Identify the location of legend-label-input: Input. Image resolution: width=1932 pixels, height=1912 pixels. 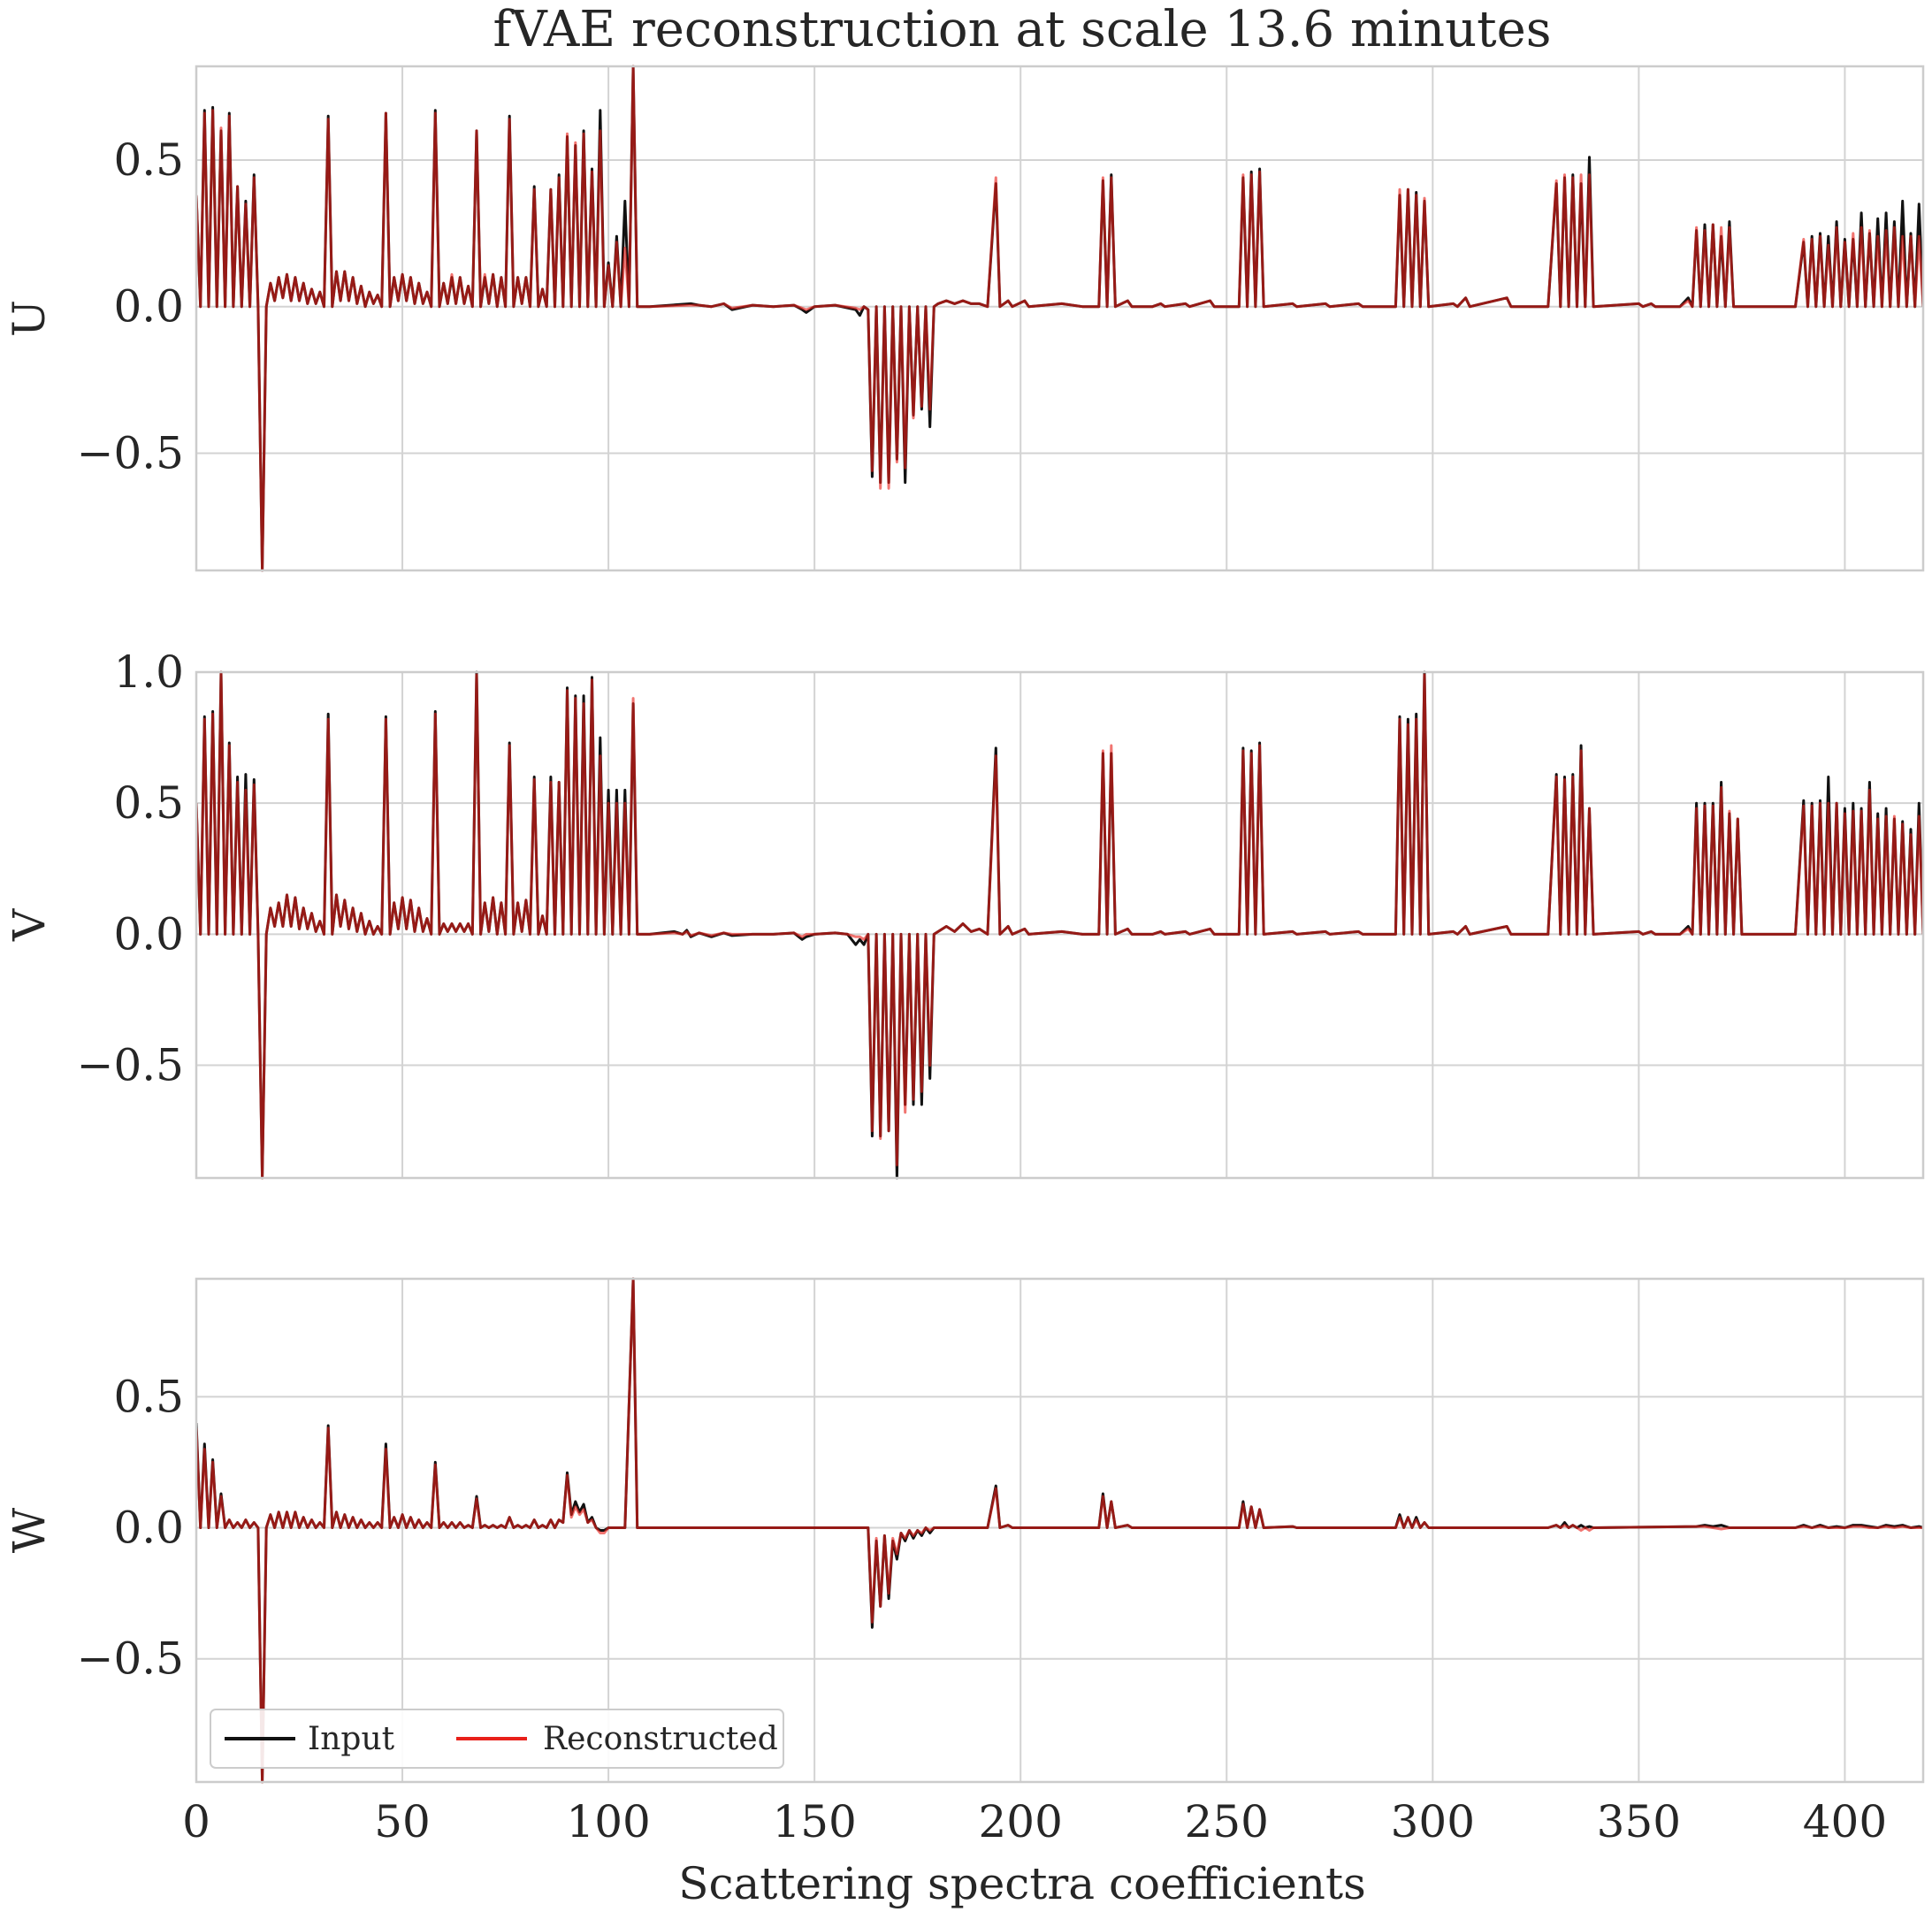
(351, 1739).